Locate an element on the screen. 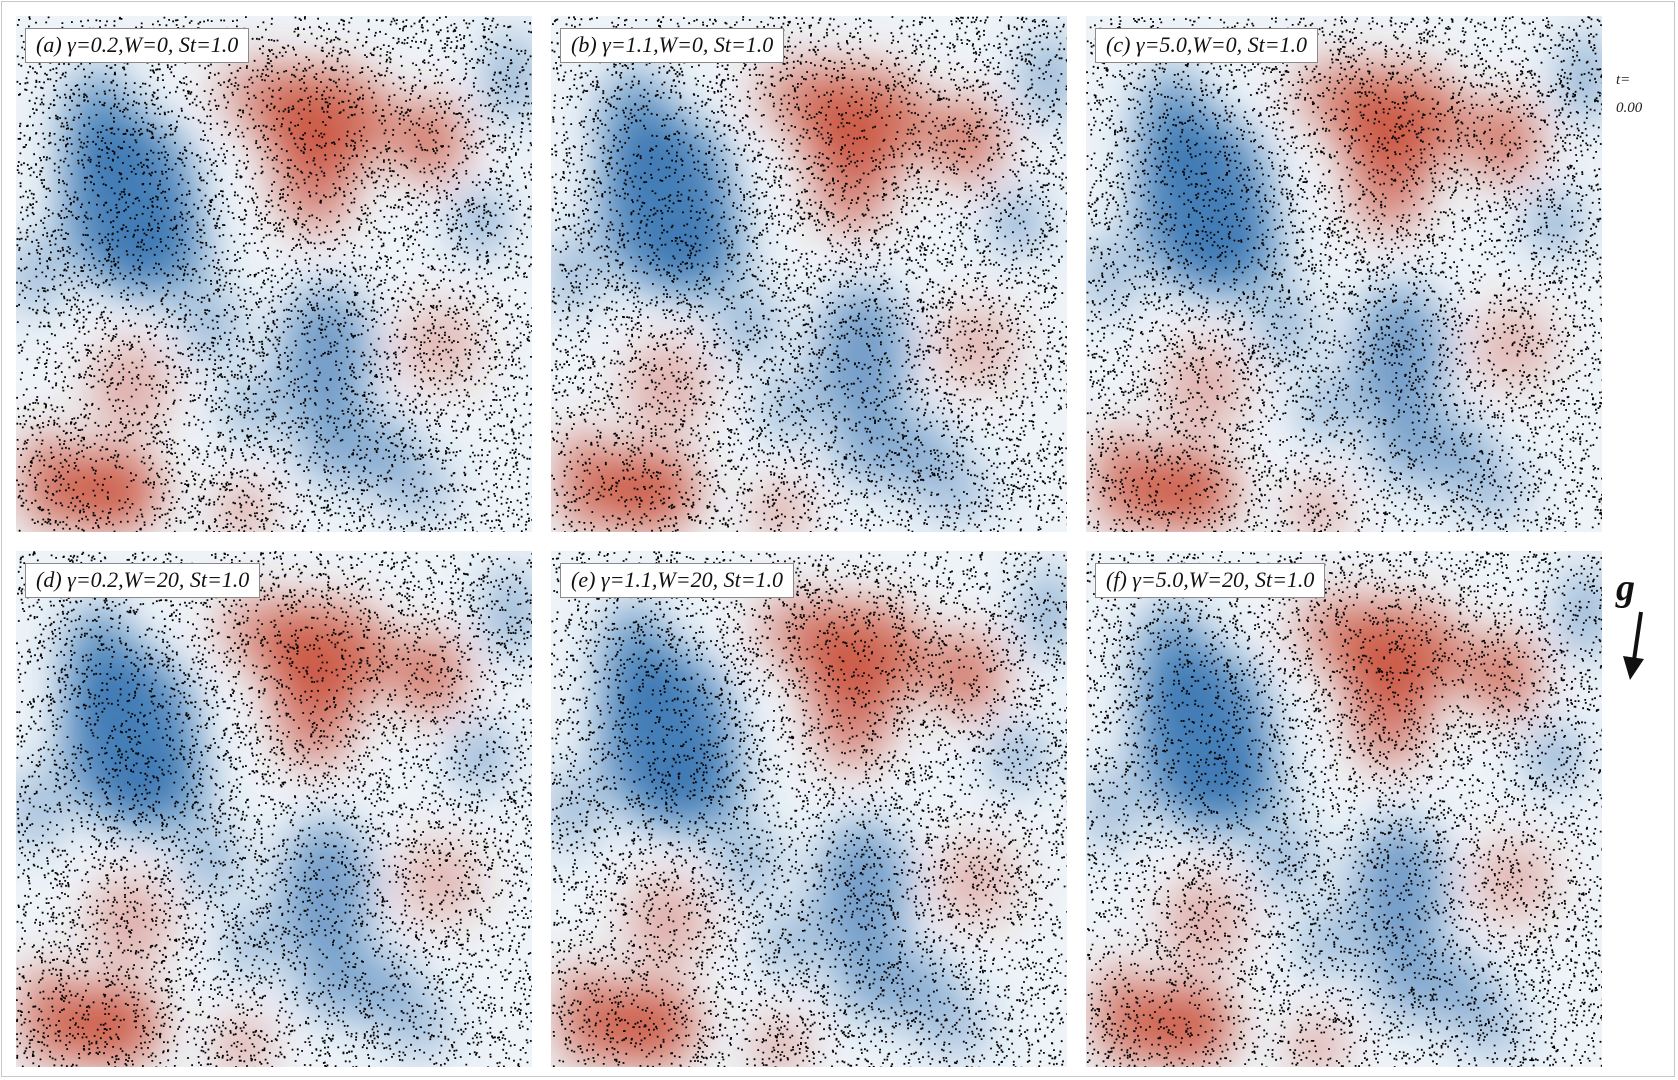  time-label: t= 0.00 is located at coordinates (1629, 94).